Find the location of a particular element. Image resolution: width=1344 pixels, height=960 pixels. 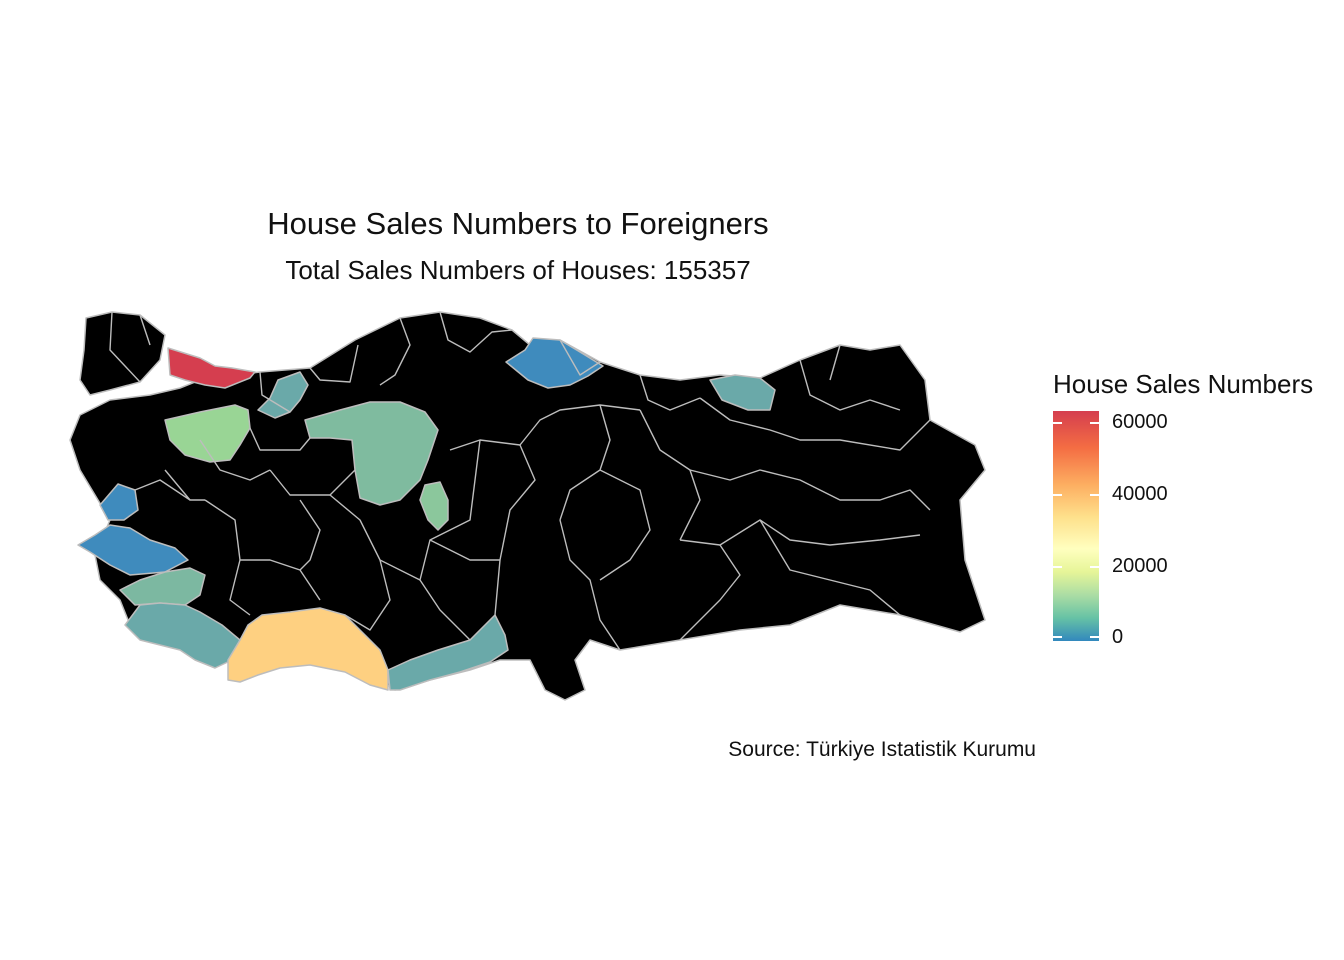

region-samsun is located at coordinates (554, 363).